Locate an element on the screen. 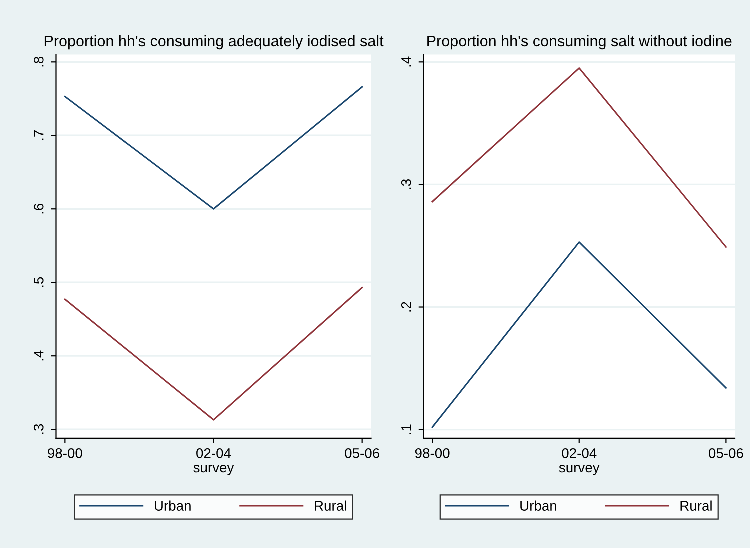  y-tick-label: .7 is located at coordinates (39, 135).